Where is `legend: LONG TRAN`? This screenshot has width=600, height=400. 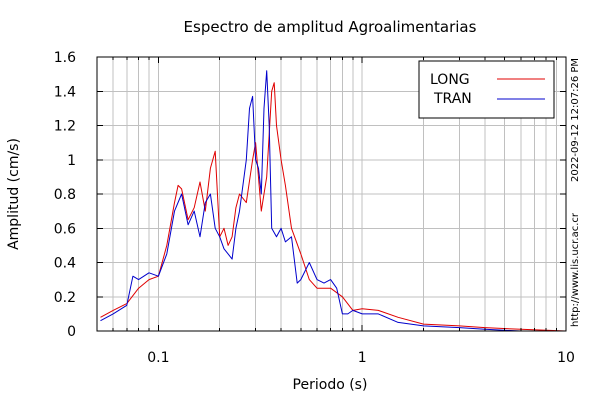 legend: LONG TRAN is located at coordinates (486, 89).